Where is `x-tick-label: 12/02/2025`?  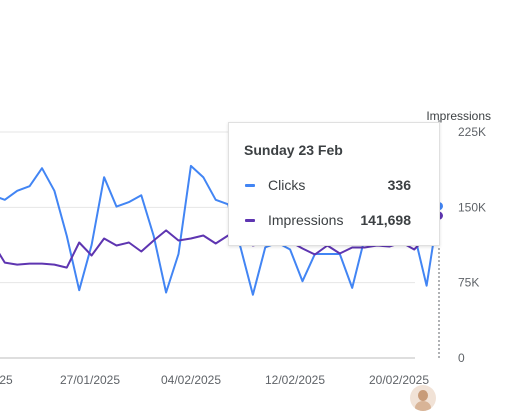 x-tick-label: 12/02/2025 is located at coordinates (295, 380).